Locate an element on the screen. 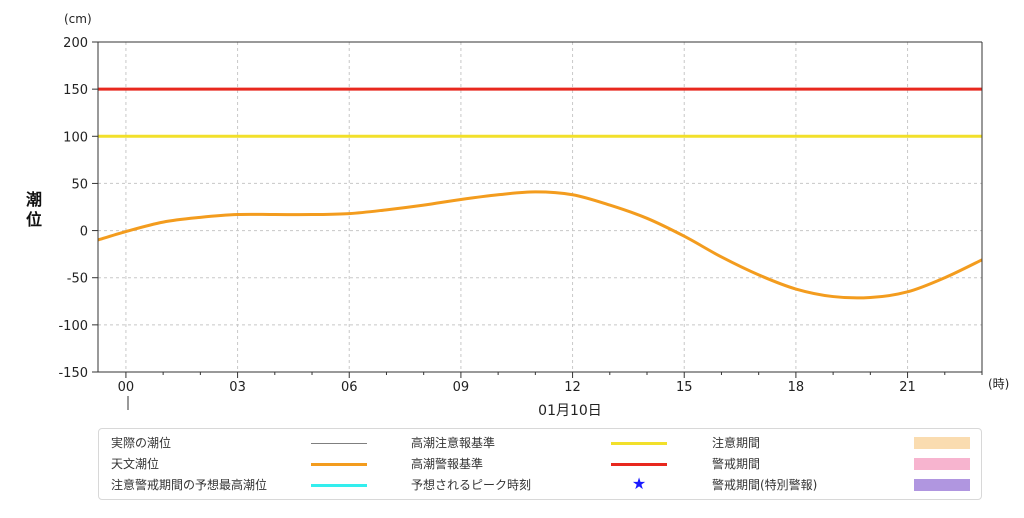 This screenshot has height=518, width=1024. y-axis-label: 潮位 is located at coordinates (34, 209).